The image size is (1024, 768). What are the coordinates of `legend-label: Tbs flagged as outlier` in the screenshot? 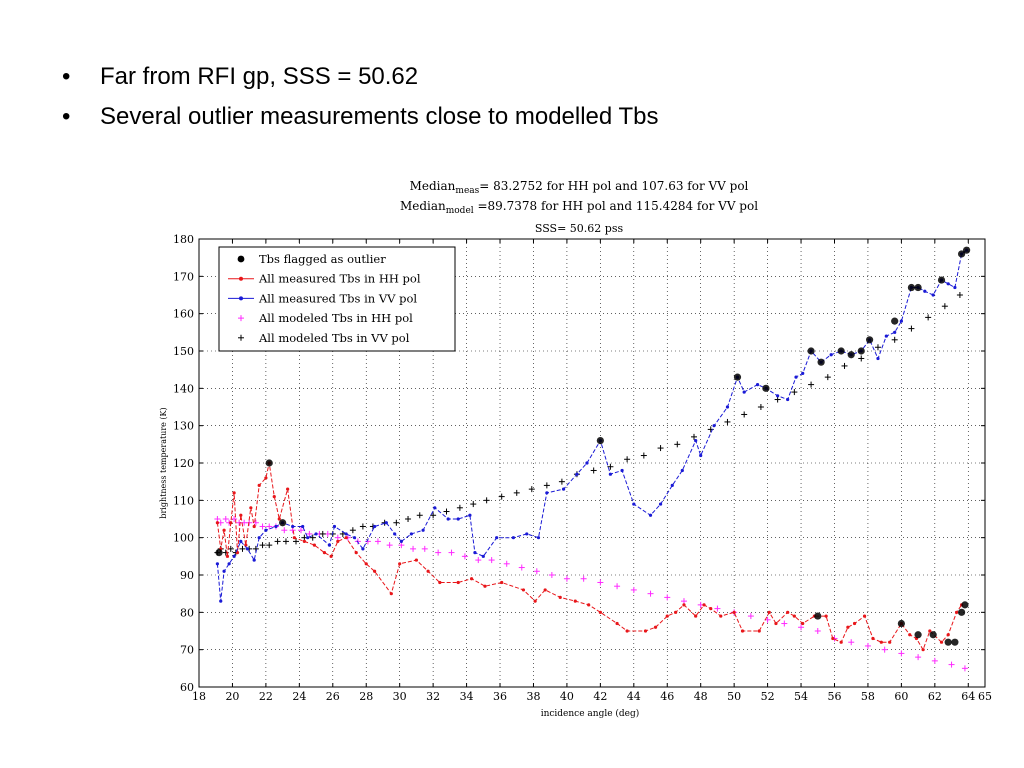 It's located at (322, 259).